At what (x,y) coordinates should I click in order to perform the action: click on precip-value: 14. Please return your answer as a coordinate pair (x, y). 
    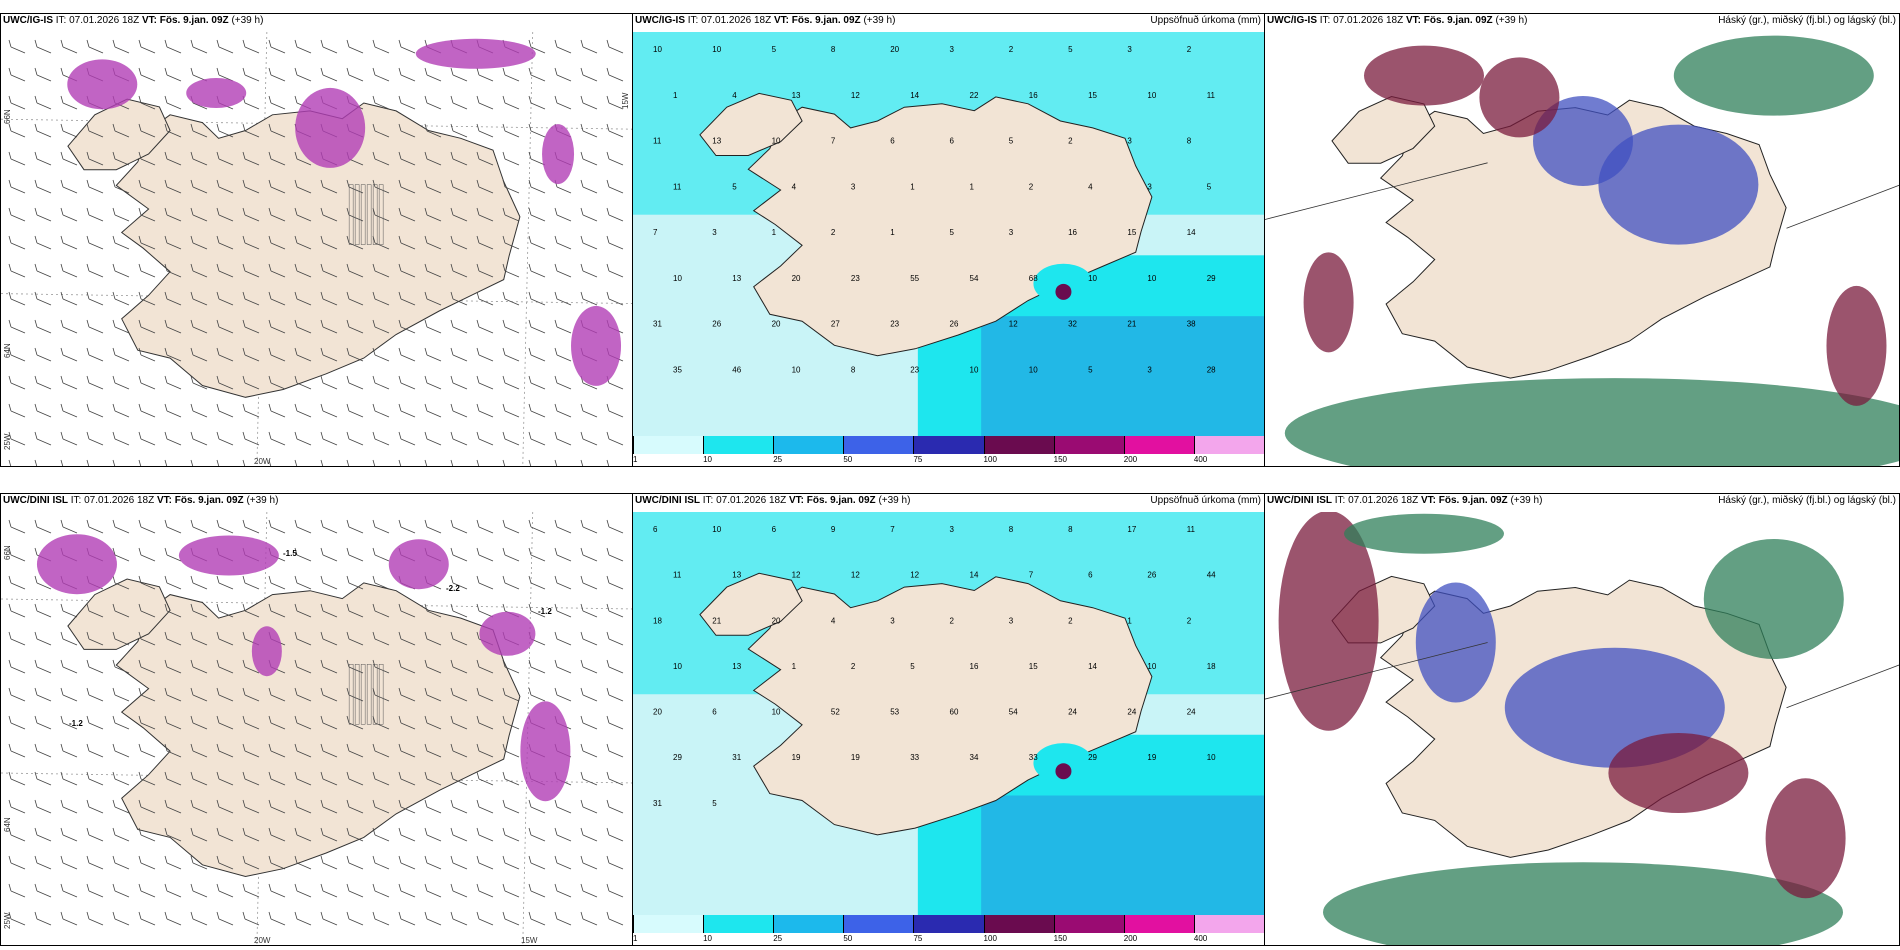
    Looking at the image, I should click on (914, 95).